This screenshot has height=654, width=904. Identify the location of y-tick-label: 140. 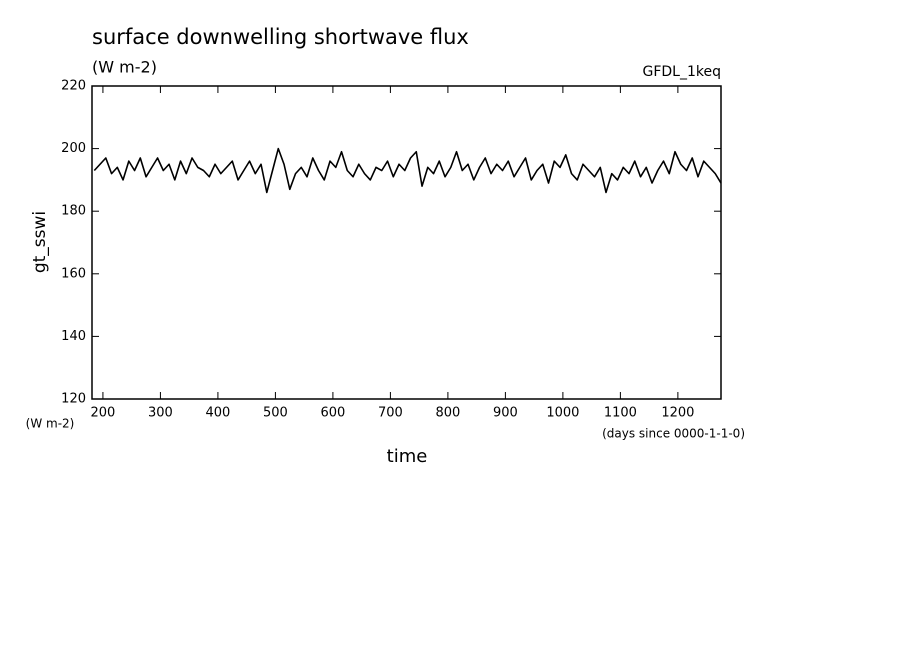
(73, 336).